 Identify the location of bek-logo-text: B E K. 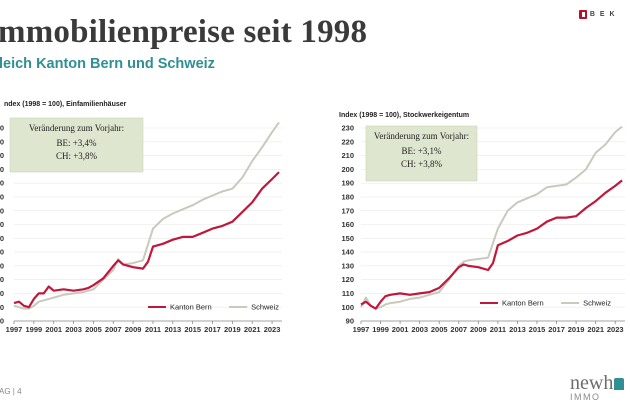
(602, 14).